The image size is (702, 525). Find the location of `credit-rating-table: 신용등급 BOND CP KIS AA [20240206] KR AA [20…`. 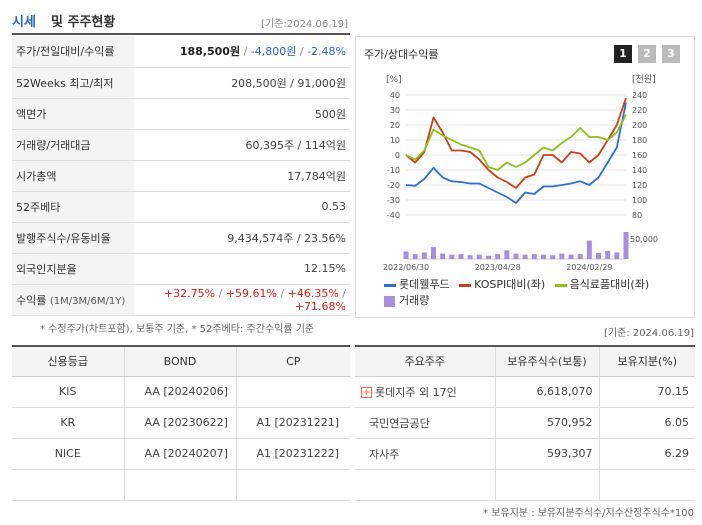

credit-rating-table: 신용등급 BOND CP KIS AA [20240206] KR AA [20… is located at coordinates (181, 423).